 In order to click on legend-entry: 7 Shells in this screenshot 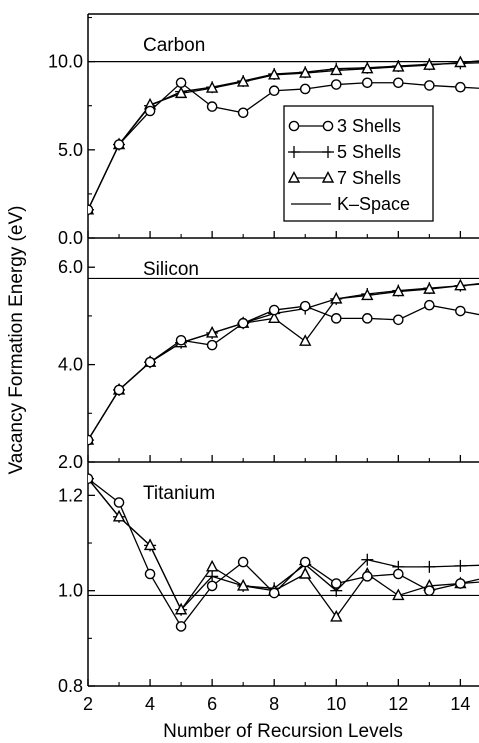, I will do `click(344, 178)`.